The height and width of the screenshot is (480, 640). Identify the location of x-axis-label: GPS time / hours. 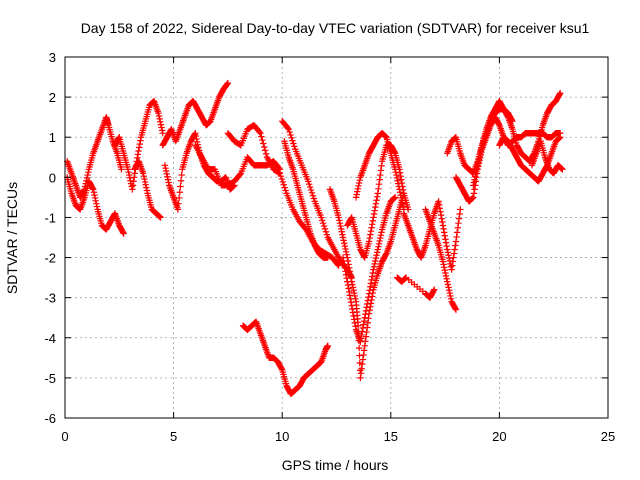
(335, 465).